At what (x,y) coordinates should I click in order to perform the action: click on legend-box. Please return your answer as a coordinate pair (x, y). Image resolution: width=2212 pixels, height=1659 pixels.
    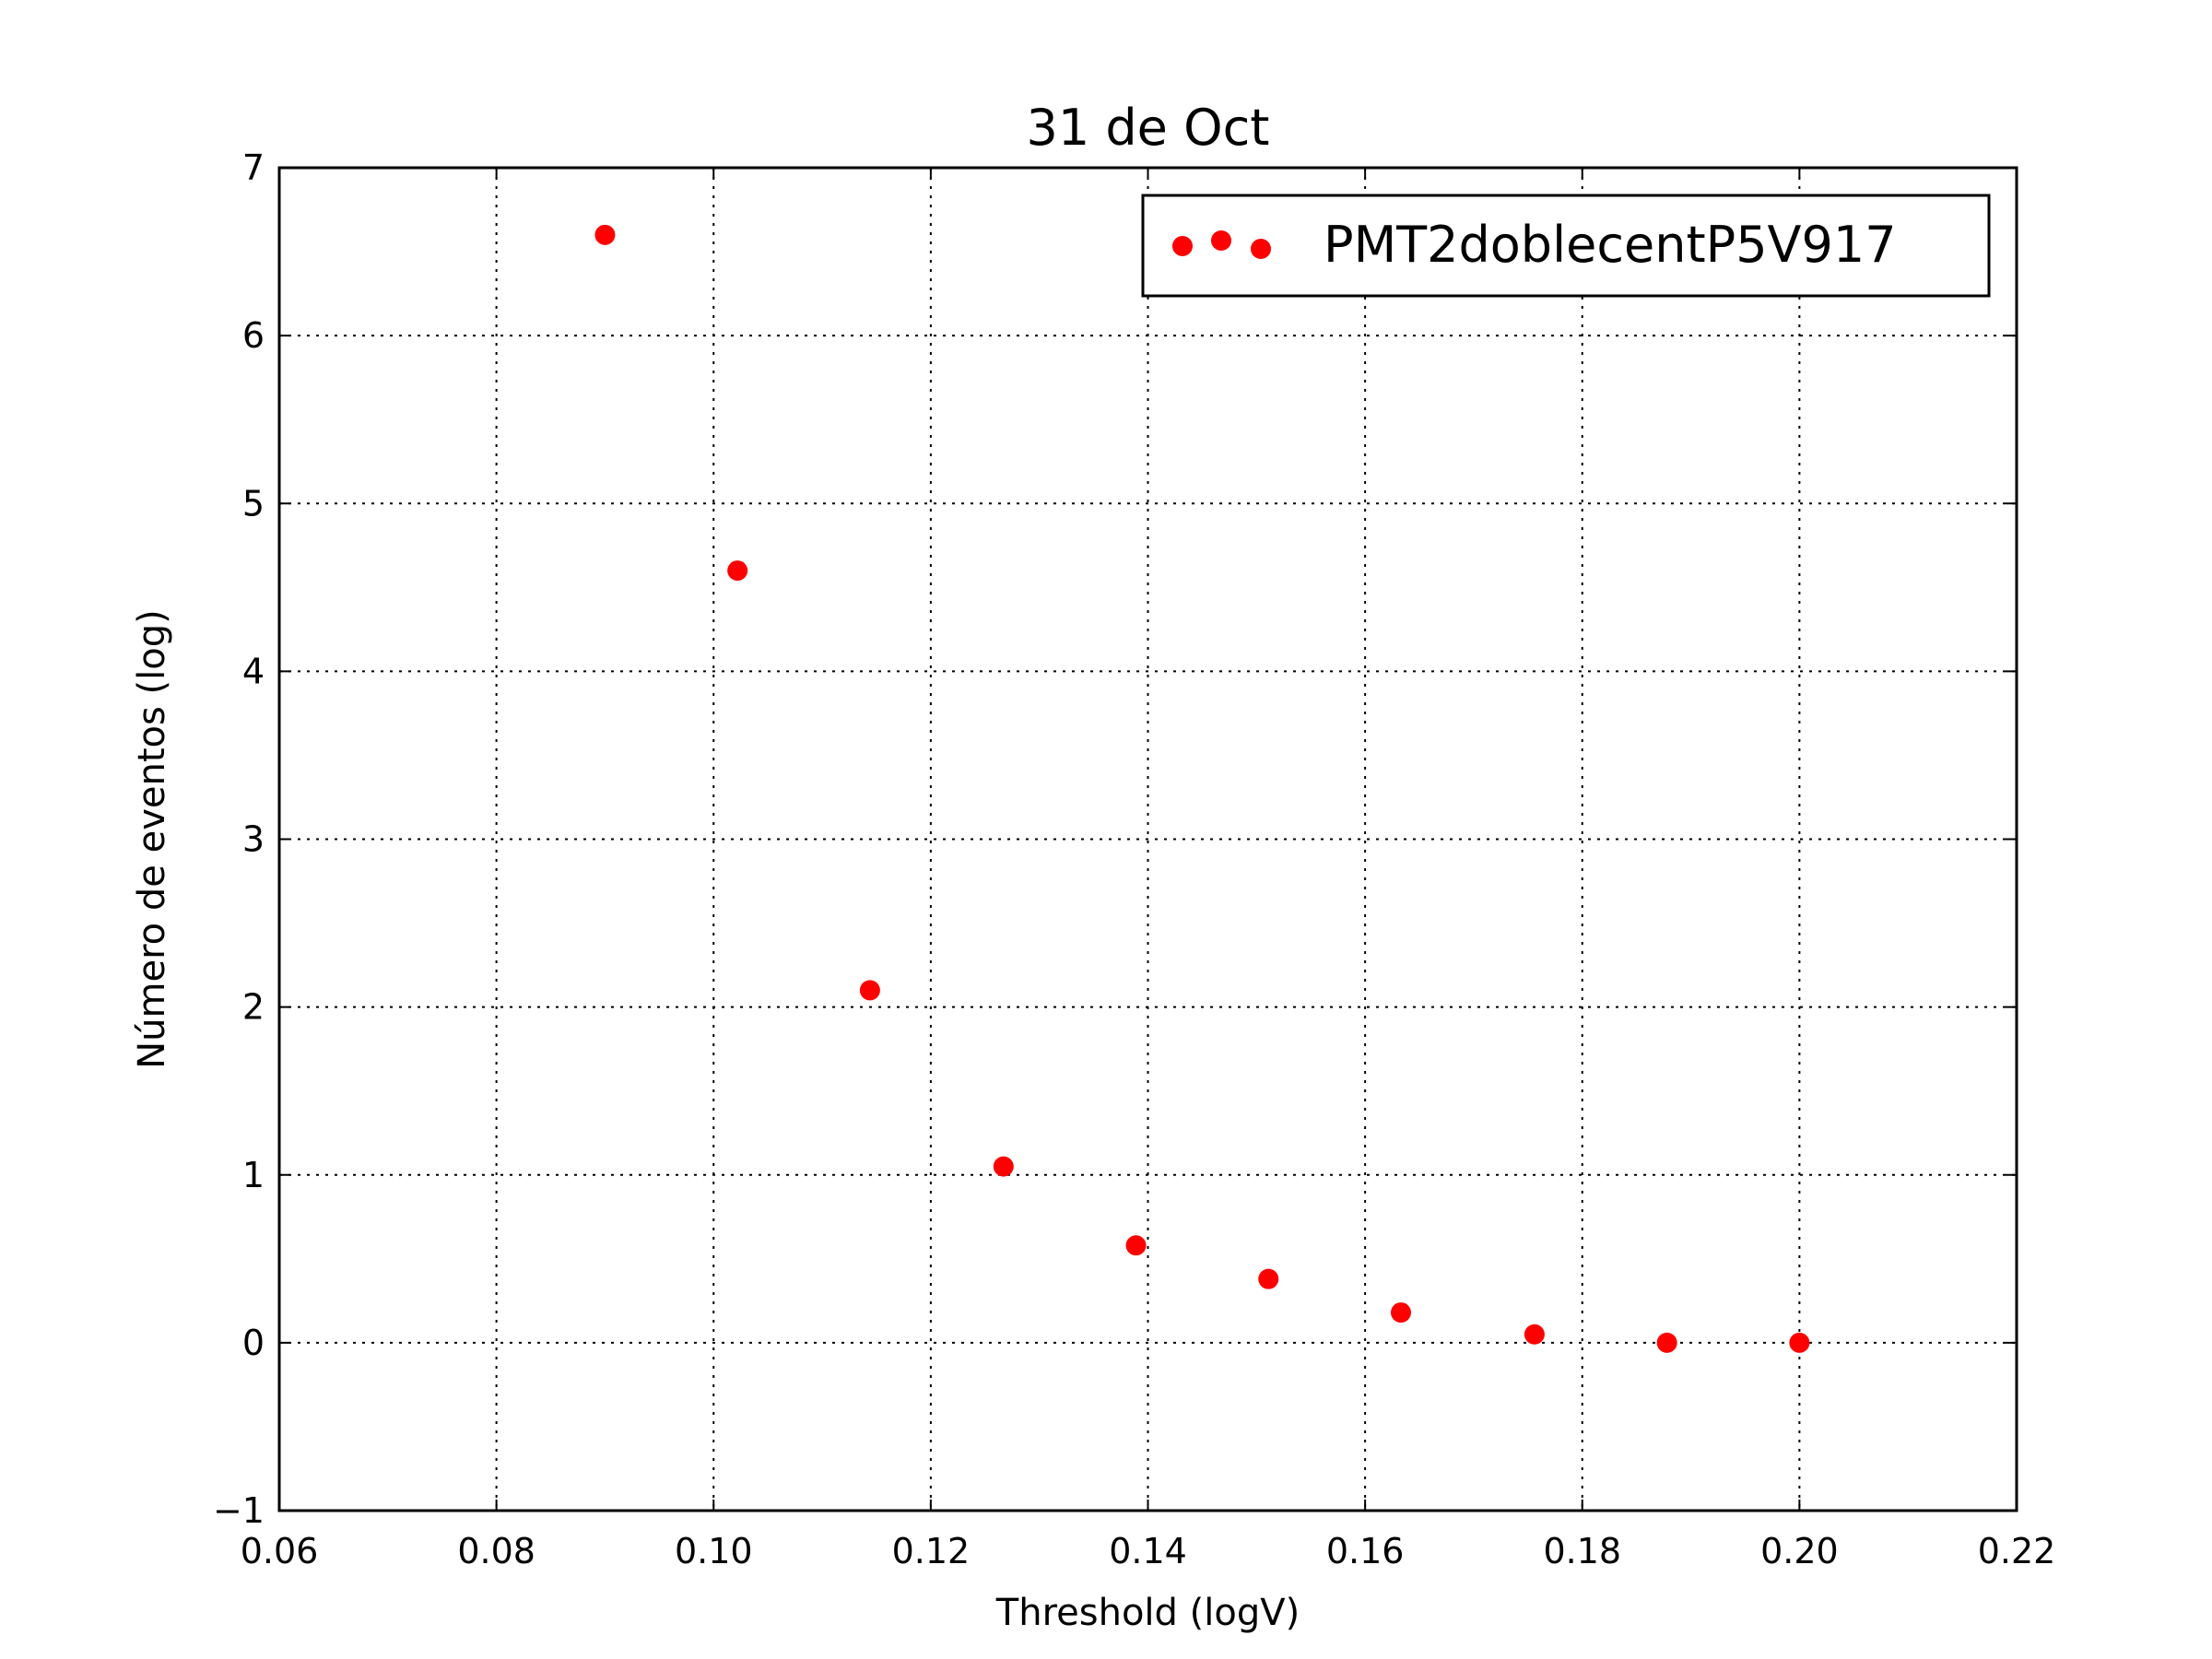
    Looking at the image, I should click on (1566, 246).